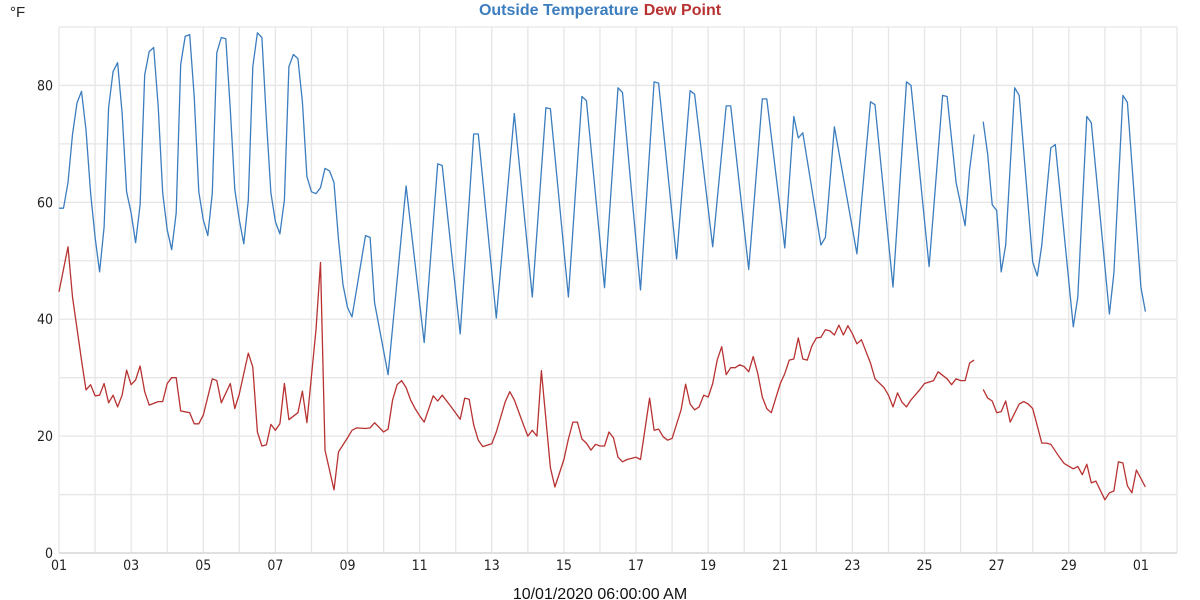  I want to click on x-tick-label: 15, so click(564, 566).